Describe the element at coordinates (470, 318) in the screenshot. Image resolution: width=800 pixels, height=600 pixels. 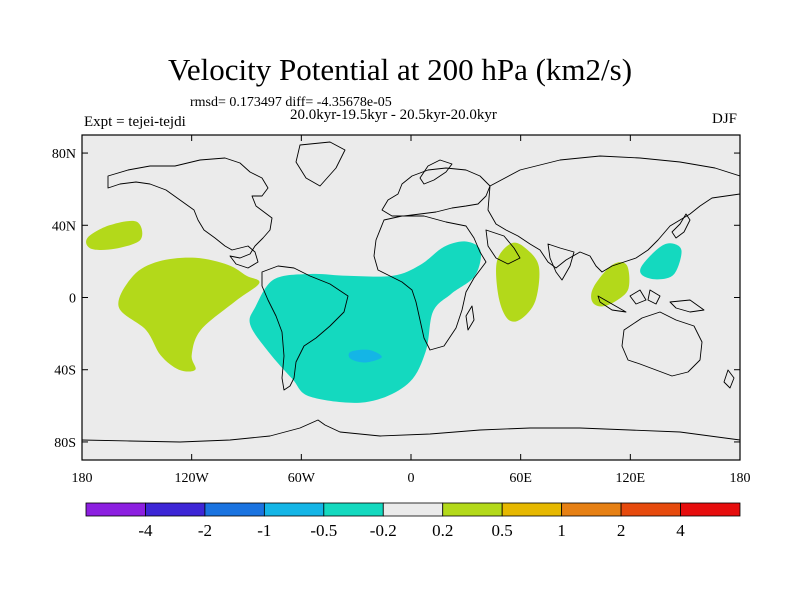
I see `coast-madagascar` at that location.